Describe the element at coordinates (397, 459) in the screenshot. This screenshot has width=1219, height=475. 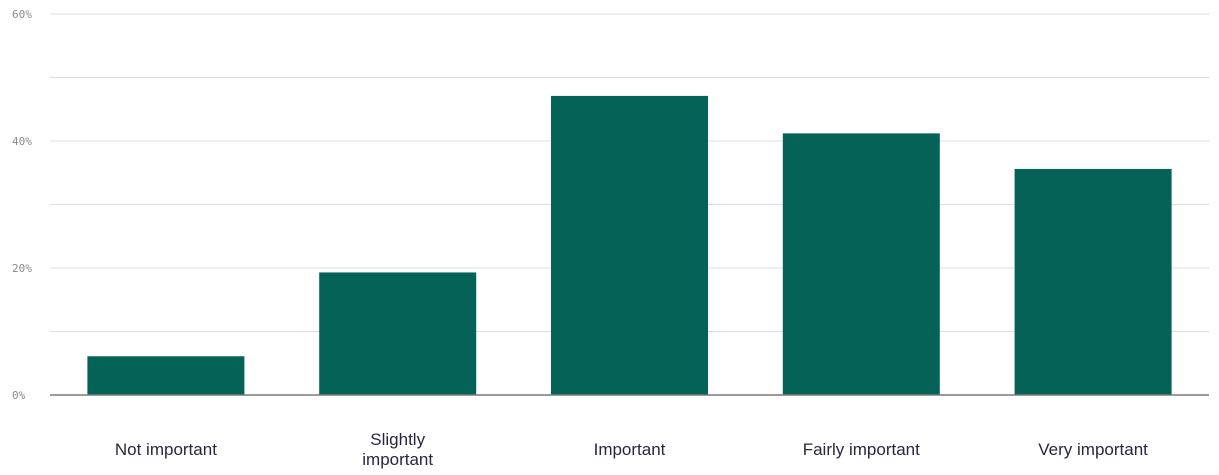
I see `x-tick-label: important` at that location.